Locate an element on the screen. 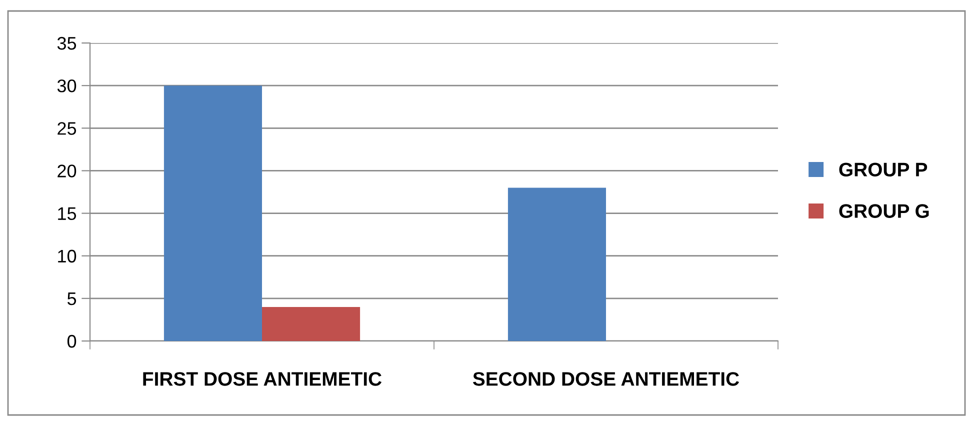 This screenshot has height=421, width=973. y-tick-label: 30 is located at coordinates (66, 86).